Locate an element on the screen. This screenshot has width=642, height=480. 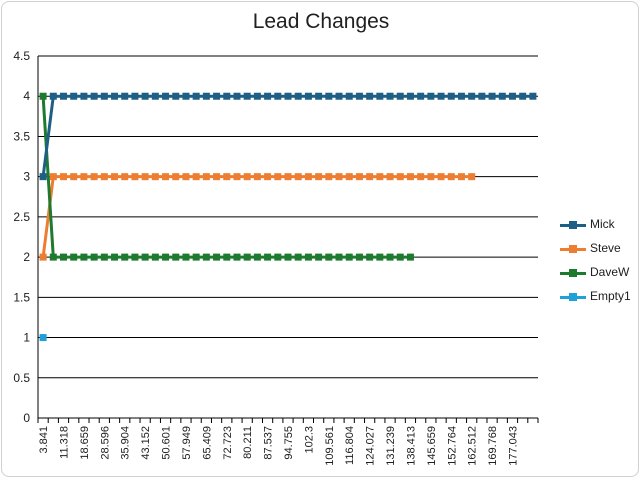
legend-label: Steve is located at coordinates (605, 248).